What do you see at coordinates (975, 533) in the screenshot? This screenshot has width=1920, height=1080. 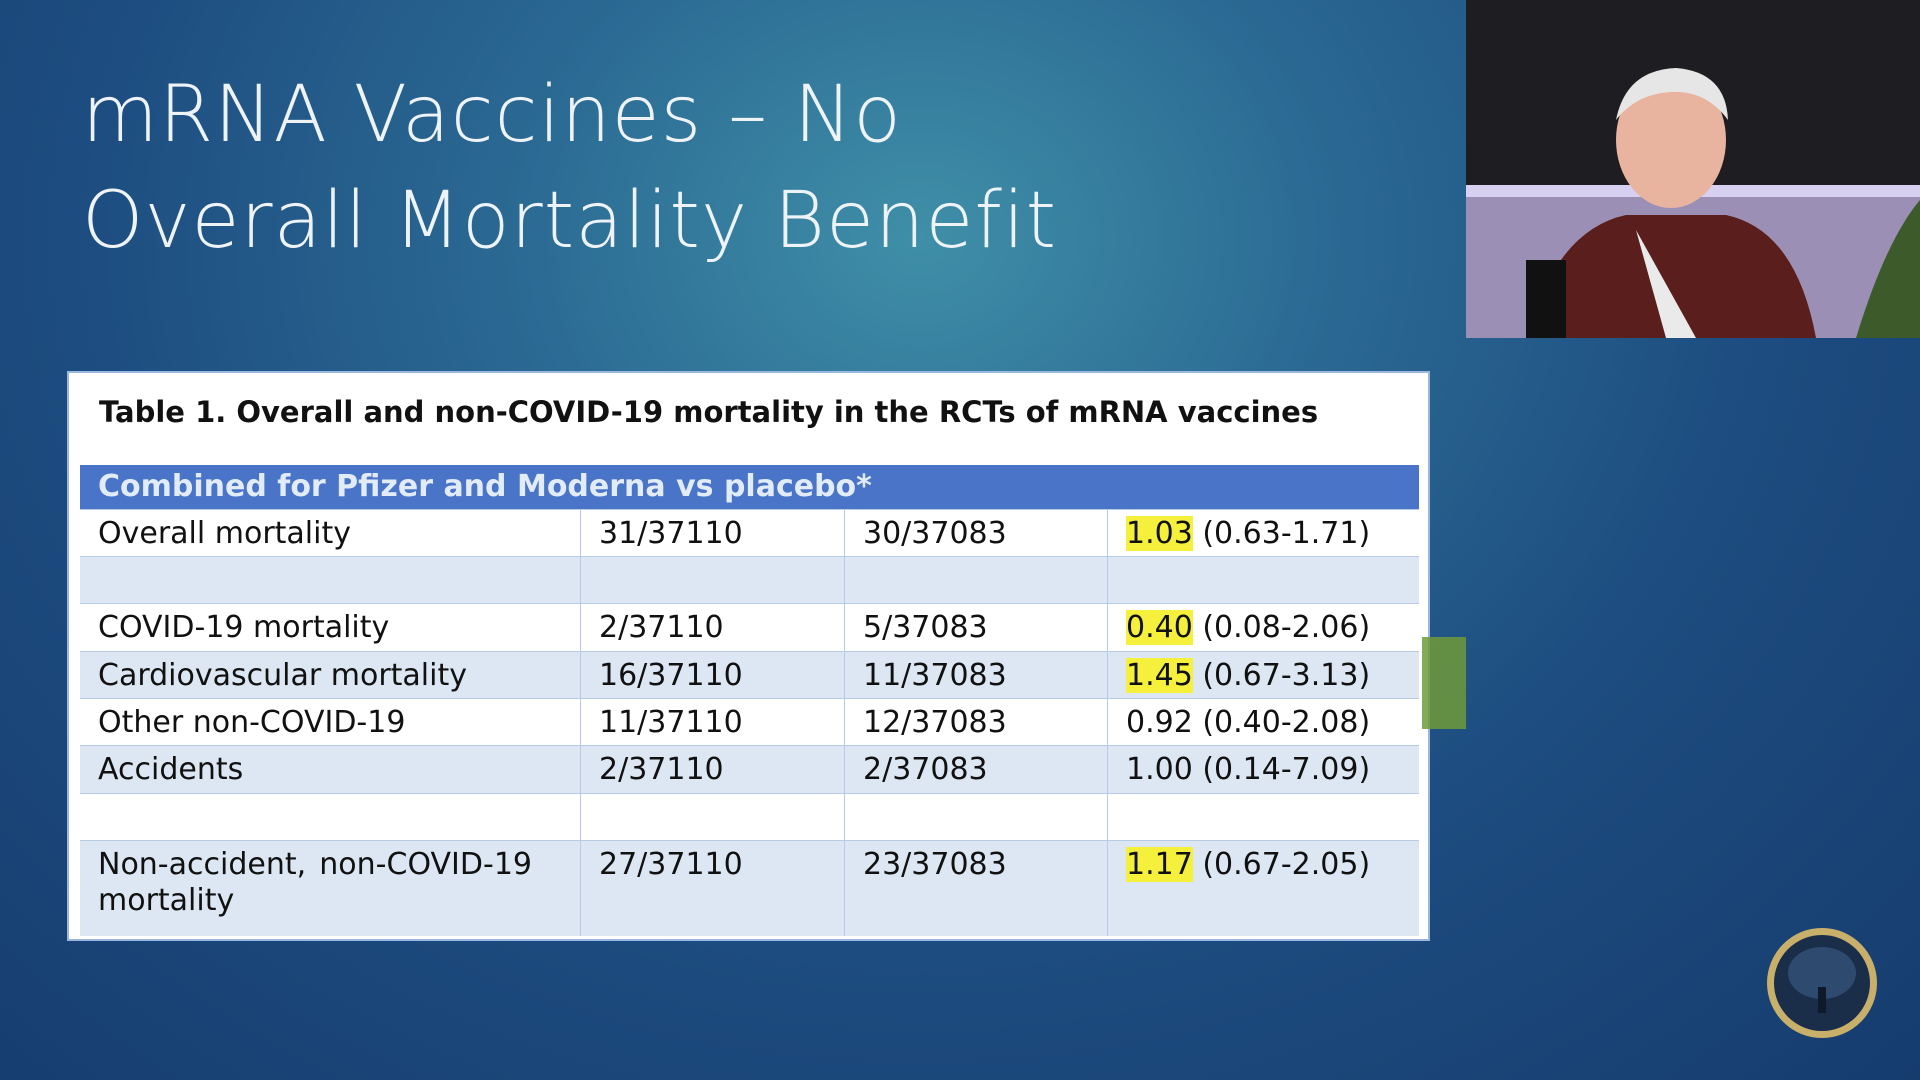 I see `cell-placebo: 30/37083` at bounding box center [975, 533].